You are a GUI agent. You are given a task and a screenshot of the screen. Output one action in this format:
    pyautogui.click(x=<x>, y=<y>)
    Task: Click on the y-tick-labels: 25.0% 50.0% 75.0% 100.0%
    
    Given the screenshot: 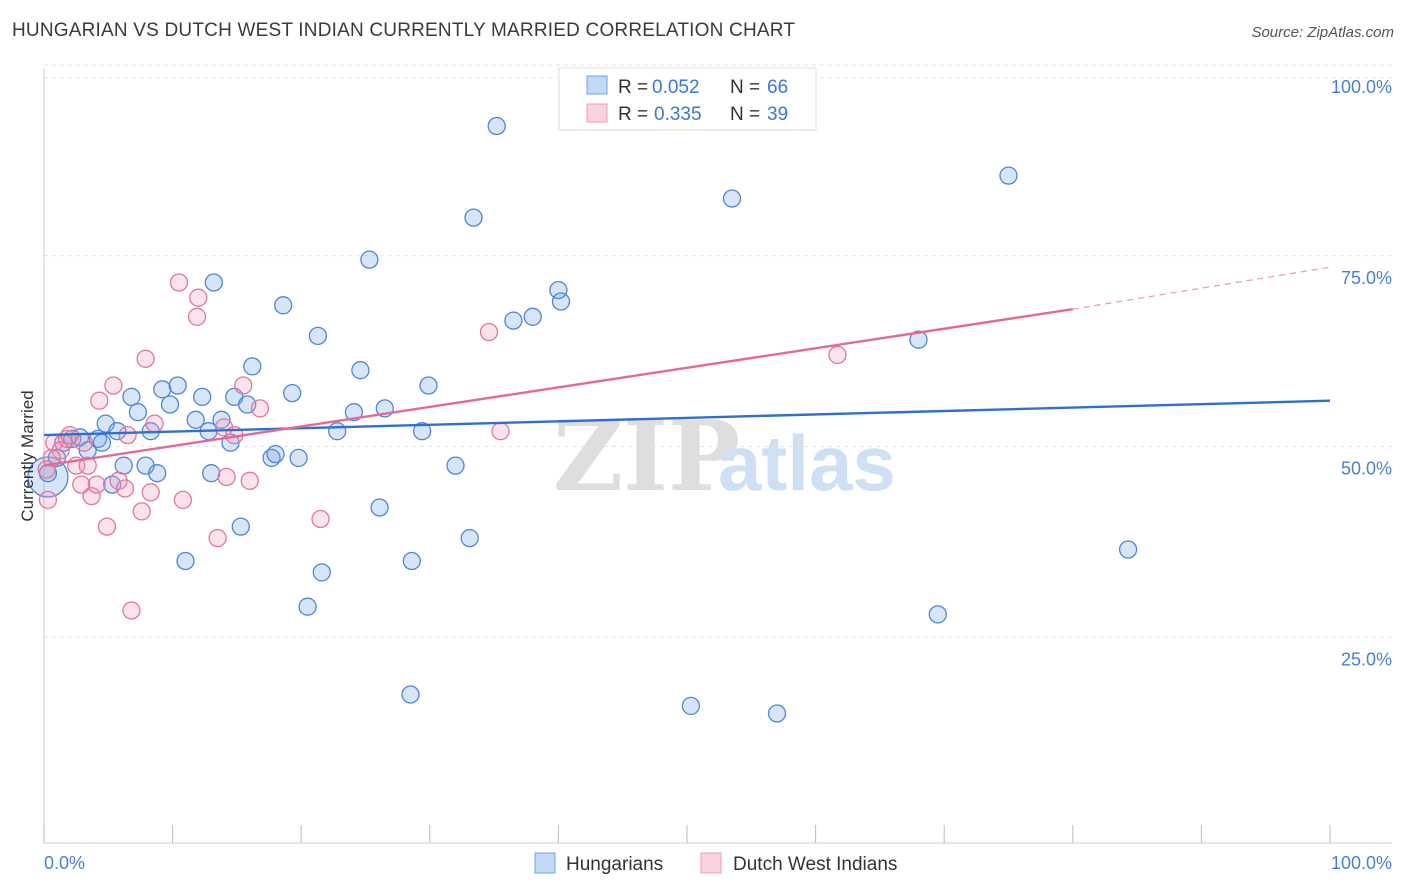 What is the action you would take?
    pyautogui.click(x=1361, y=373)
    